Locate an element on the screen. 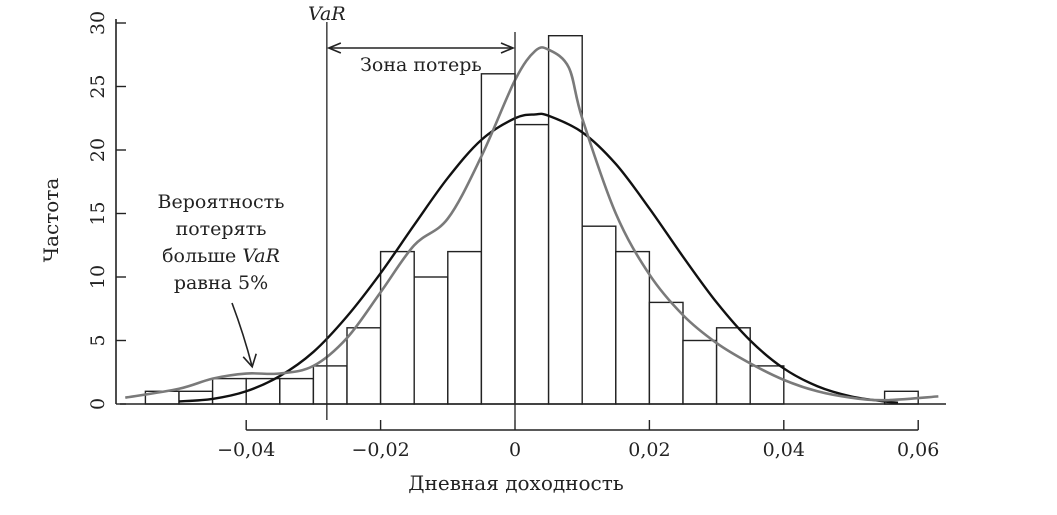  y-tick-label-1: 5 is located at coordinates (98, 340).